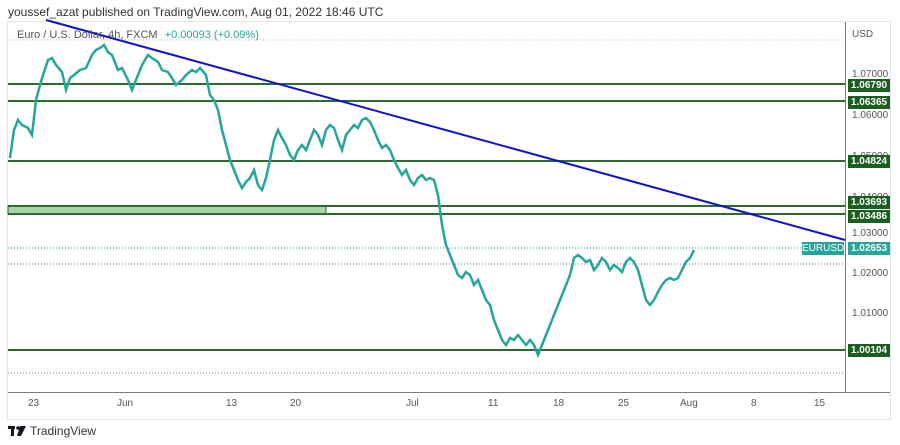 This screenshot has height=445, width=900. Describe the element at coordinates (869, 202) in the screenshot. I see `level-tag: 1.03693` at that location.